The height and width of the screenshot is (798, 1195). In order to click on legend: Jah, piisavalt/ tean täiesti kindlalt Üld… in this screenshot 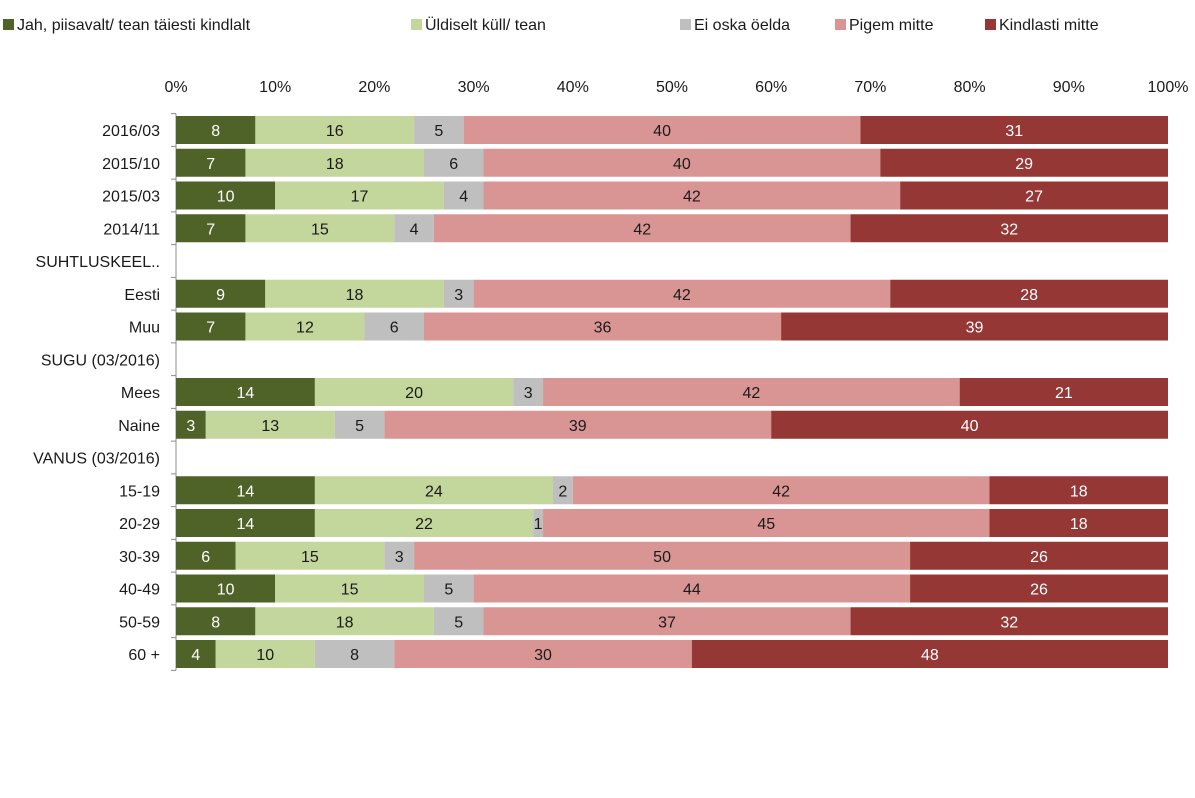, I will do `click(551, 25)`.